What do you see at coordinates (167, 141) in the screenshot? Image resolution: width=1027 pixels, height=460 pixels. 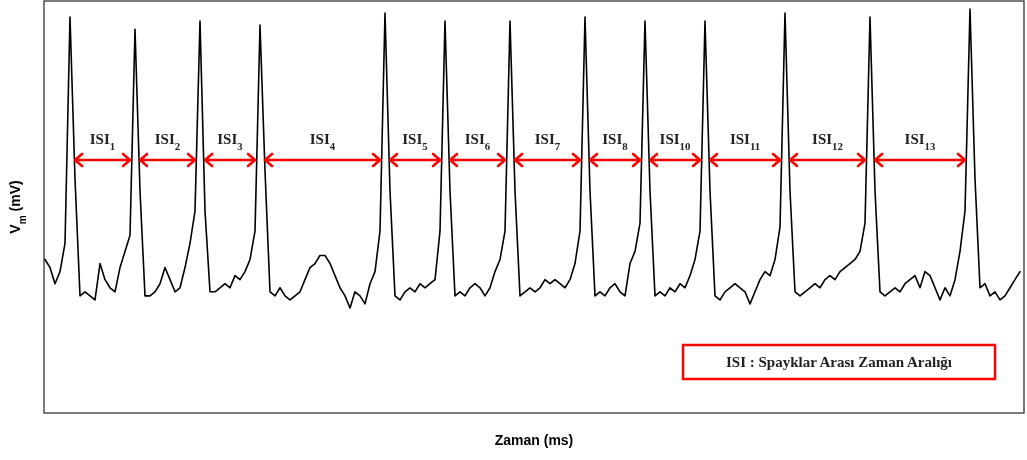 I see `annotation: ISI$_{2}$` at bounding box center [167, 141].